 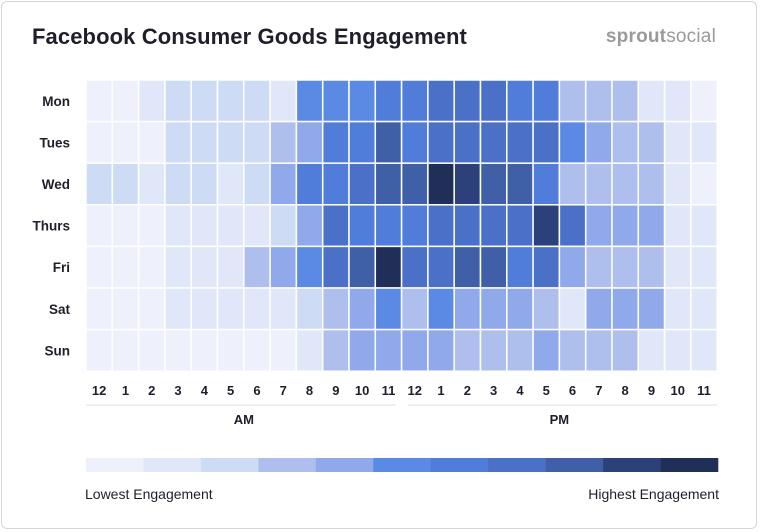 What do you see at coordinates (440, 390) in the screenshot?
I see `hour-label-13: 1` at bounding box center [440, 390].